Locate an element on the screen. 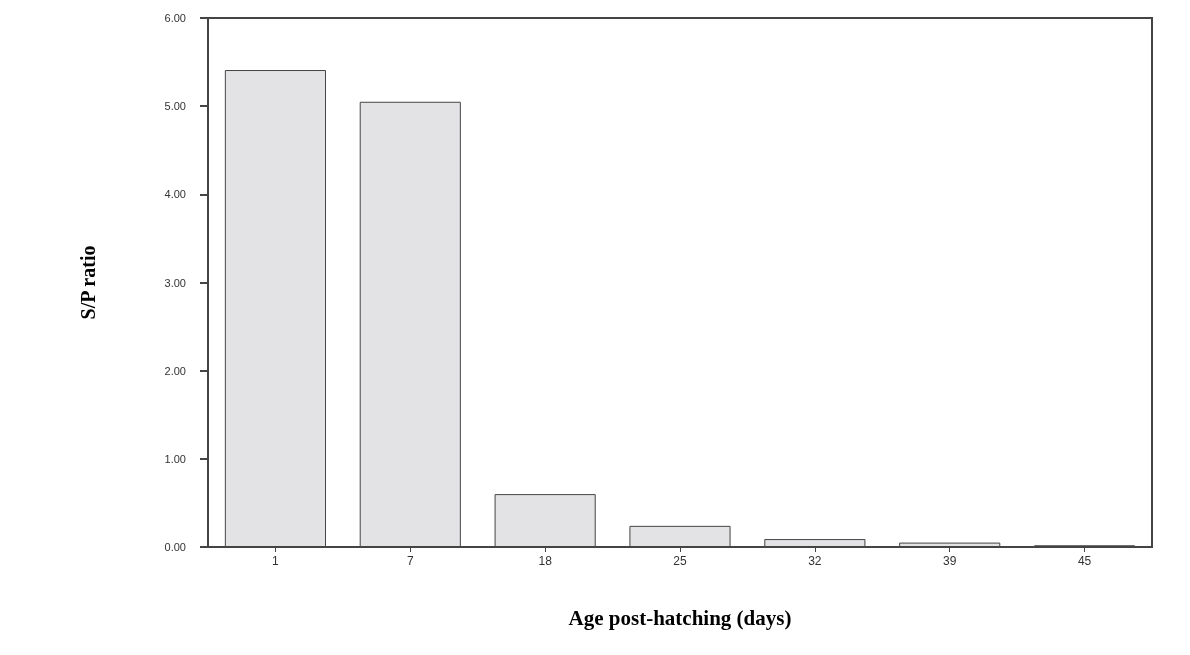  x-tick-label: 7 is located at coordinates (410, 561).